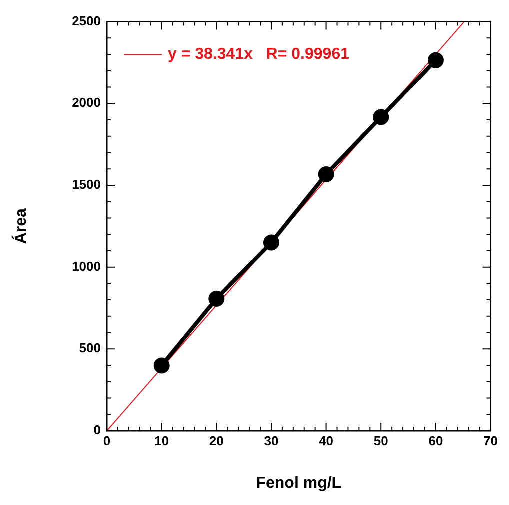 The image size is (509, 505). Describe the element at coordinates (216, 440) in the screenshot. I see `x-tick-label: 20` at that location.